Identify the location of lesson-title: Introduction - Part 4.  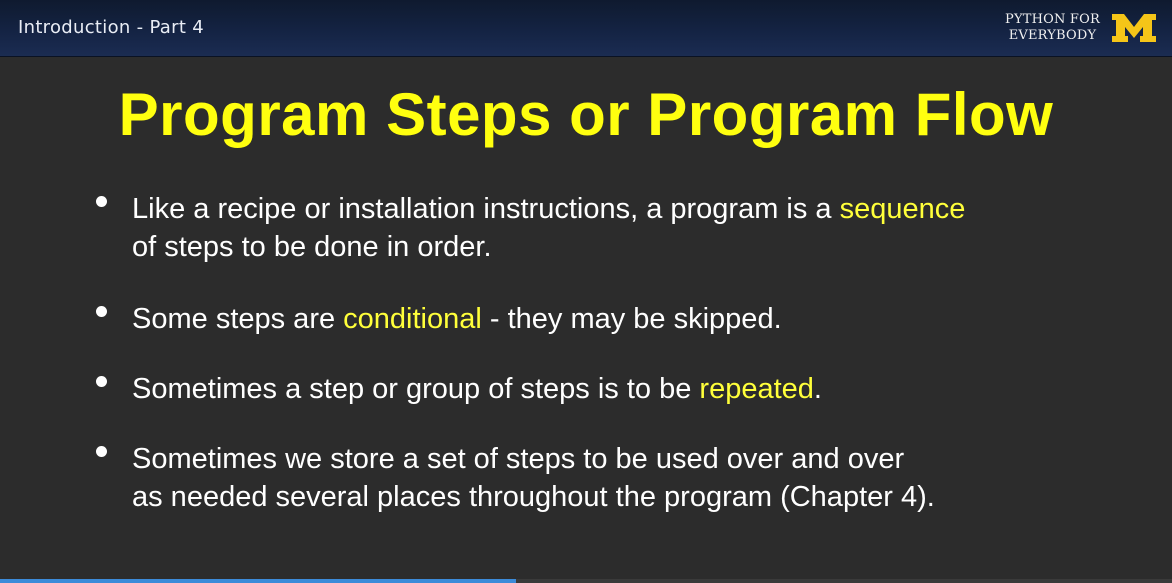
(111, 27).